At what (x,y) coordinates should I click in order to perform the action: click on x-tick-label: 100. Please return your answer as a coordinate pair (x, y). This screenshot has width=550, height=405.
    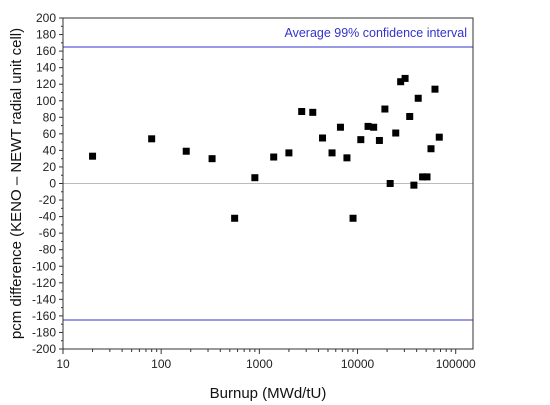
    Looking at the image, I should click on (161, 364).